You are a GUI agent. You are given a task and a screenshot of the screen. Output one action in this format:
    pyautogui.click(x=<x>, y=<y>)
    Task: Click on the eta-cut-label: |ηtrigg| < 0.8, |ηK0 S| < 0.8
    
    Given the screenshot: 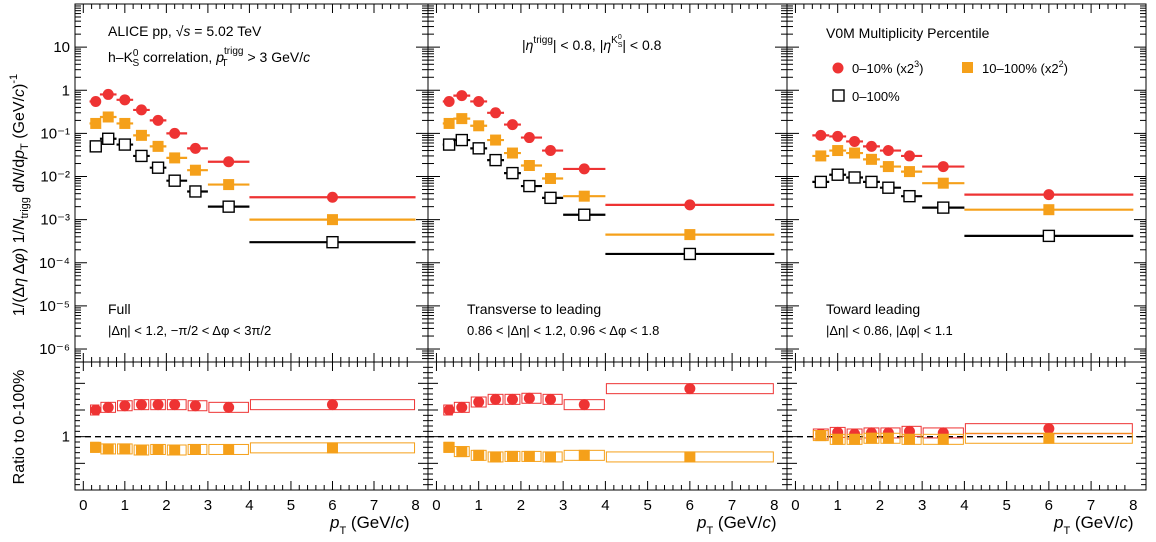 What is the action you would take?
    pyautogui.click(x=592, y=43)
    